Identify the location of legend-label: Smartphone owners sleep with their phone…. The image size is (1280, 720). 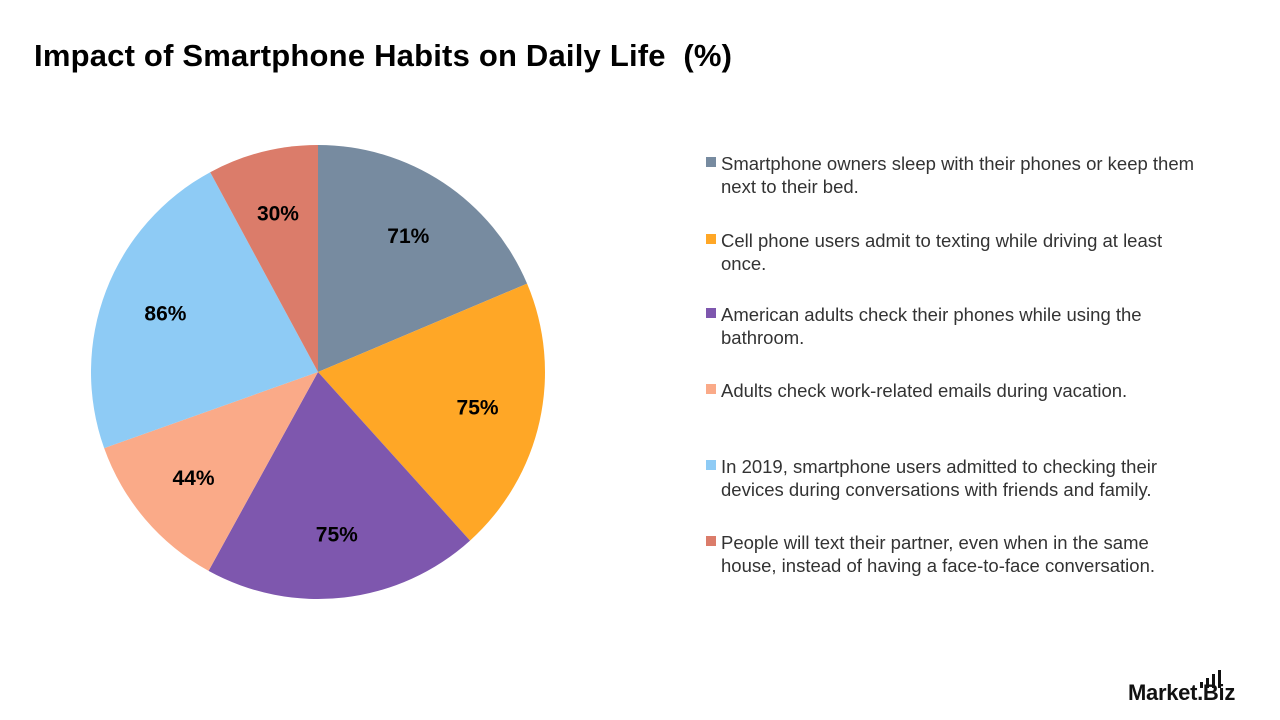
(958, 175).